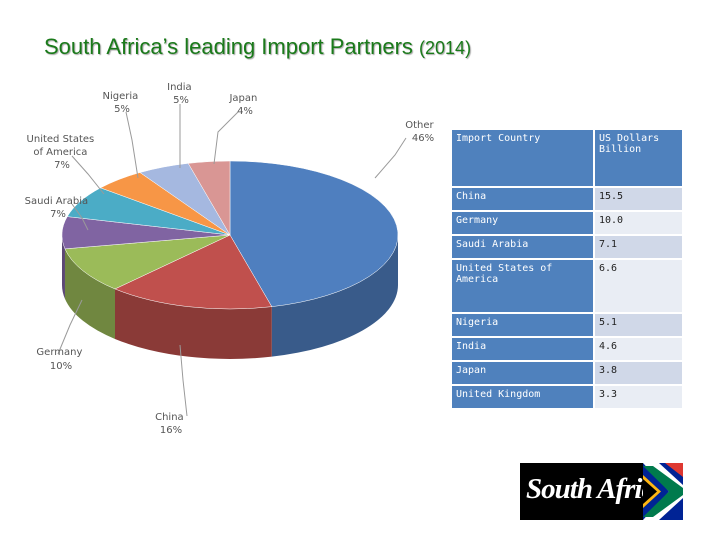 Image resolution: width=720 pixels, height=540 pixels. I want to click on table-row: China 15.5, so click(568, 199).